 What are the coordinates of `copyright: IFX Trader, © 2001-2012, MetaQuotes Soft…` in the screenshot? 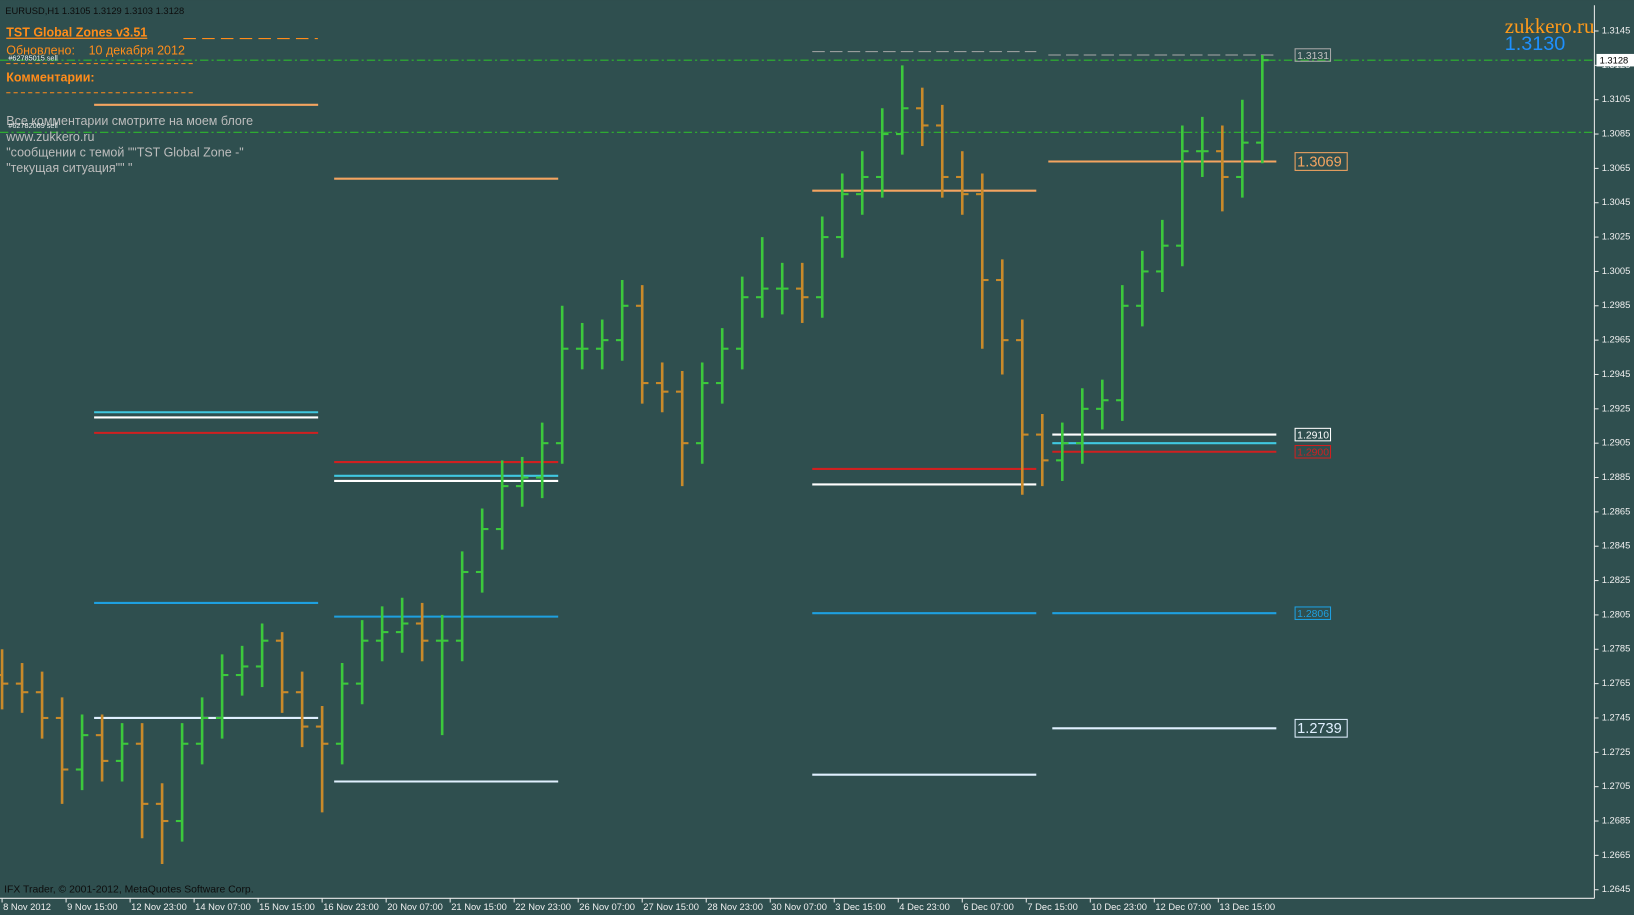 It's located at (128, 890).